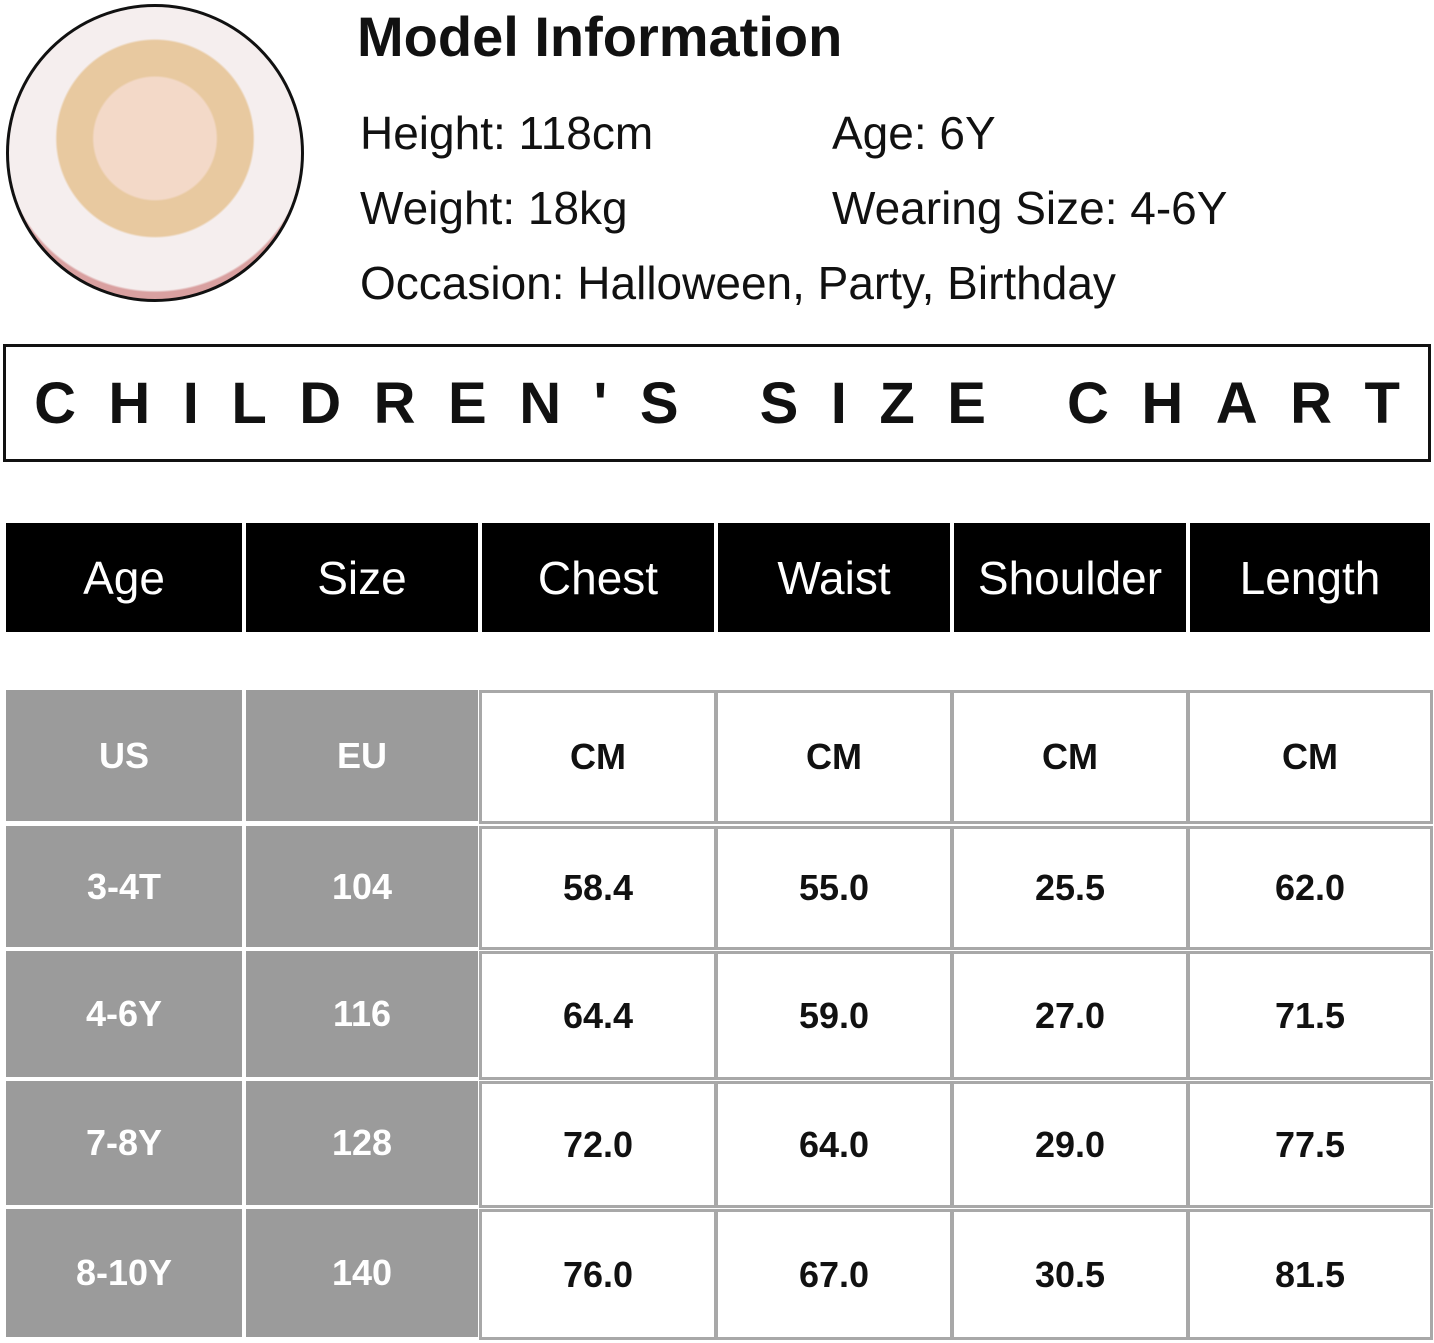 The height and width of the screenshot is (1343, 1434). I want to click on info-weight: Weight: 18kg, so click(494, 208).